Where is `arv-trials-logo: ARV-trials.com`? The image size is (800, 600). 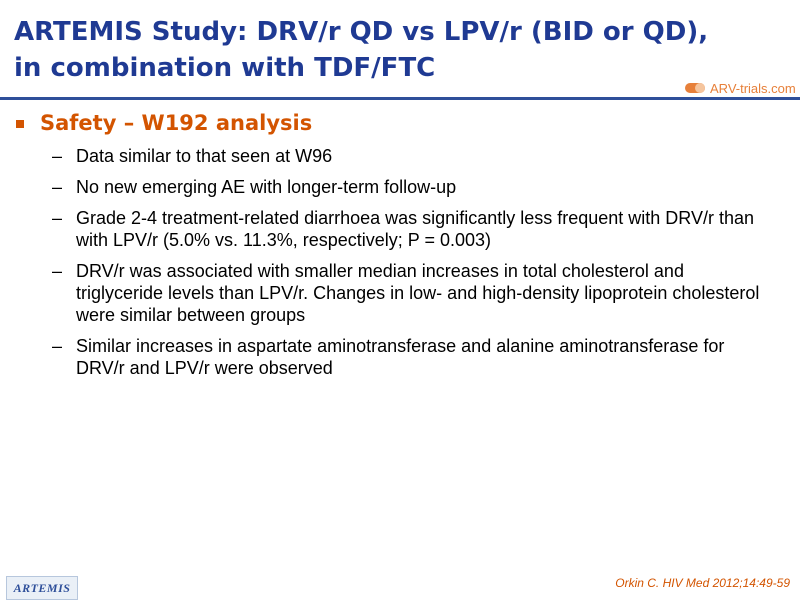
arv-trials-logo: ARV-trials.com is located at coordinates (740, 88).